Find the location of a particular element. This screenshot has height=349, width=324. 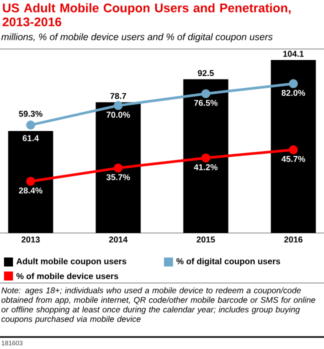

data-label: 92.5 is located at coordinates (206, 73).